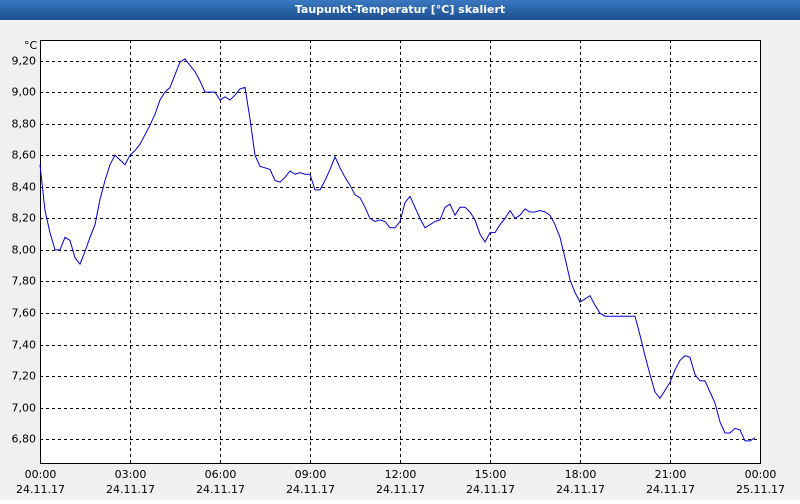 The height and width of the screenshot is (504, 800). I want to click on y-tick-label: 7,80, so click(24, 281).